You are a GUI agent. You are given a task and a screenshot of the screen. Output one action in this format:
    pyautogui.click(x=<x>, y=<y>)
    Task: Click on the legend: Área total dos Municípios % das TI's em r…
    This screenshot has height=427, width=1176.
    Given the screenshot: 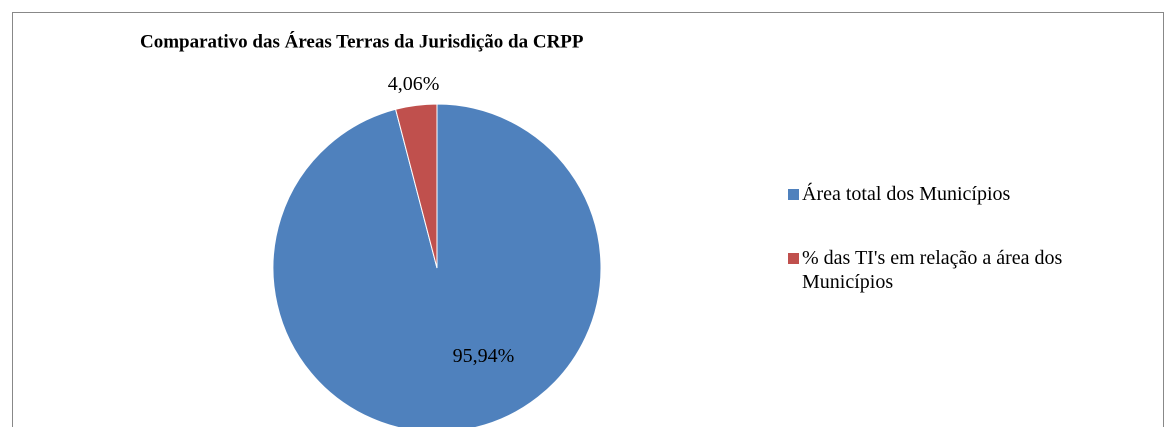 What is the action you would take?
    pyautogui.click(x=953, y=258)
    